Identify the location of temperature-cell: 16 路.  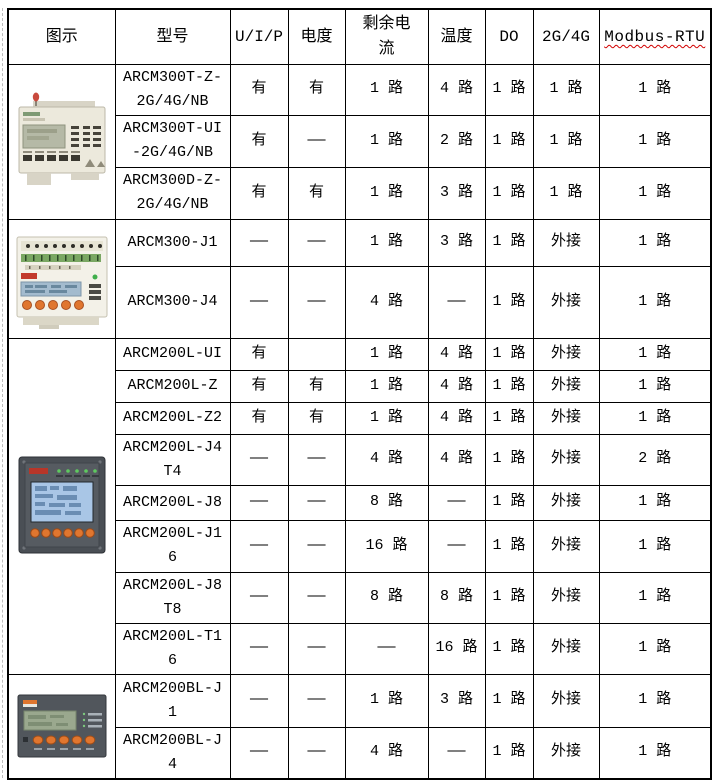
(456, 648).